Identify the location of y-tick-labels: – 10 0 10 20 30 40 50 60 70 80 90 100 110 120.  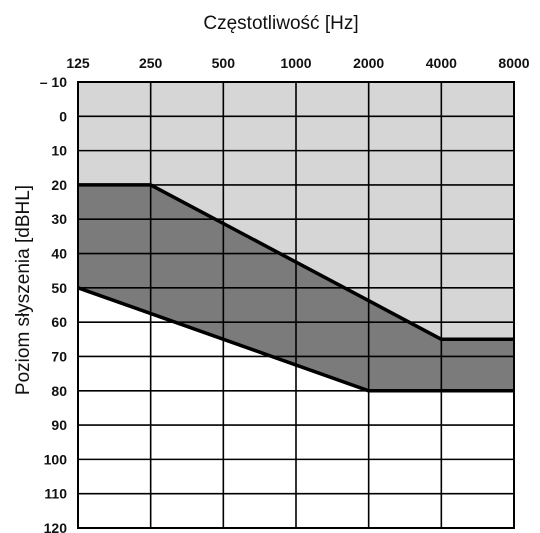
(53, 303).